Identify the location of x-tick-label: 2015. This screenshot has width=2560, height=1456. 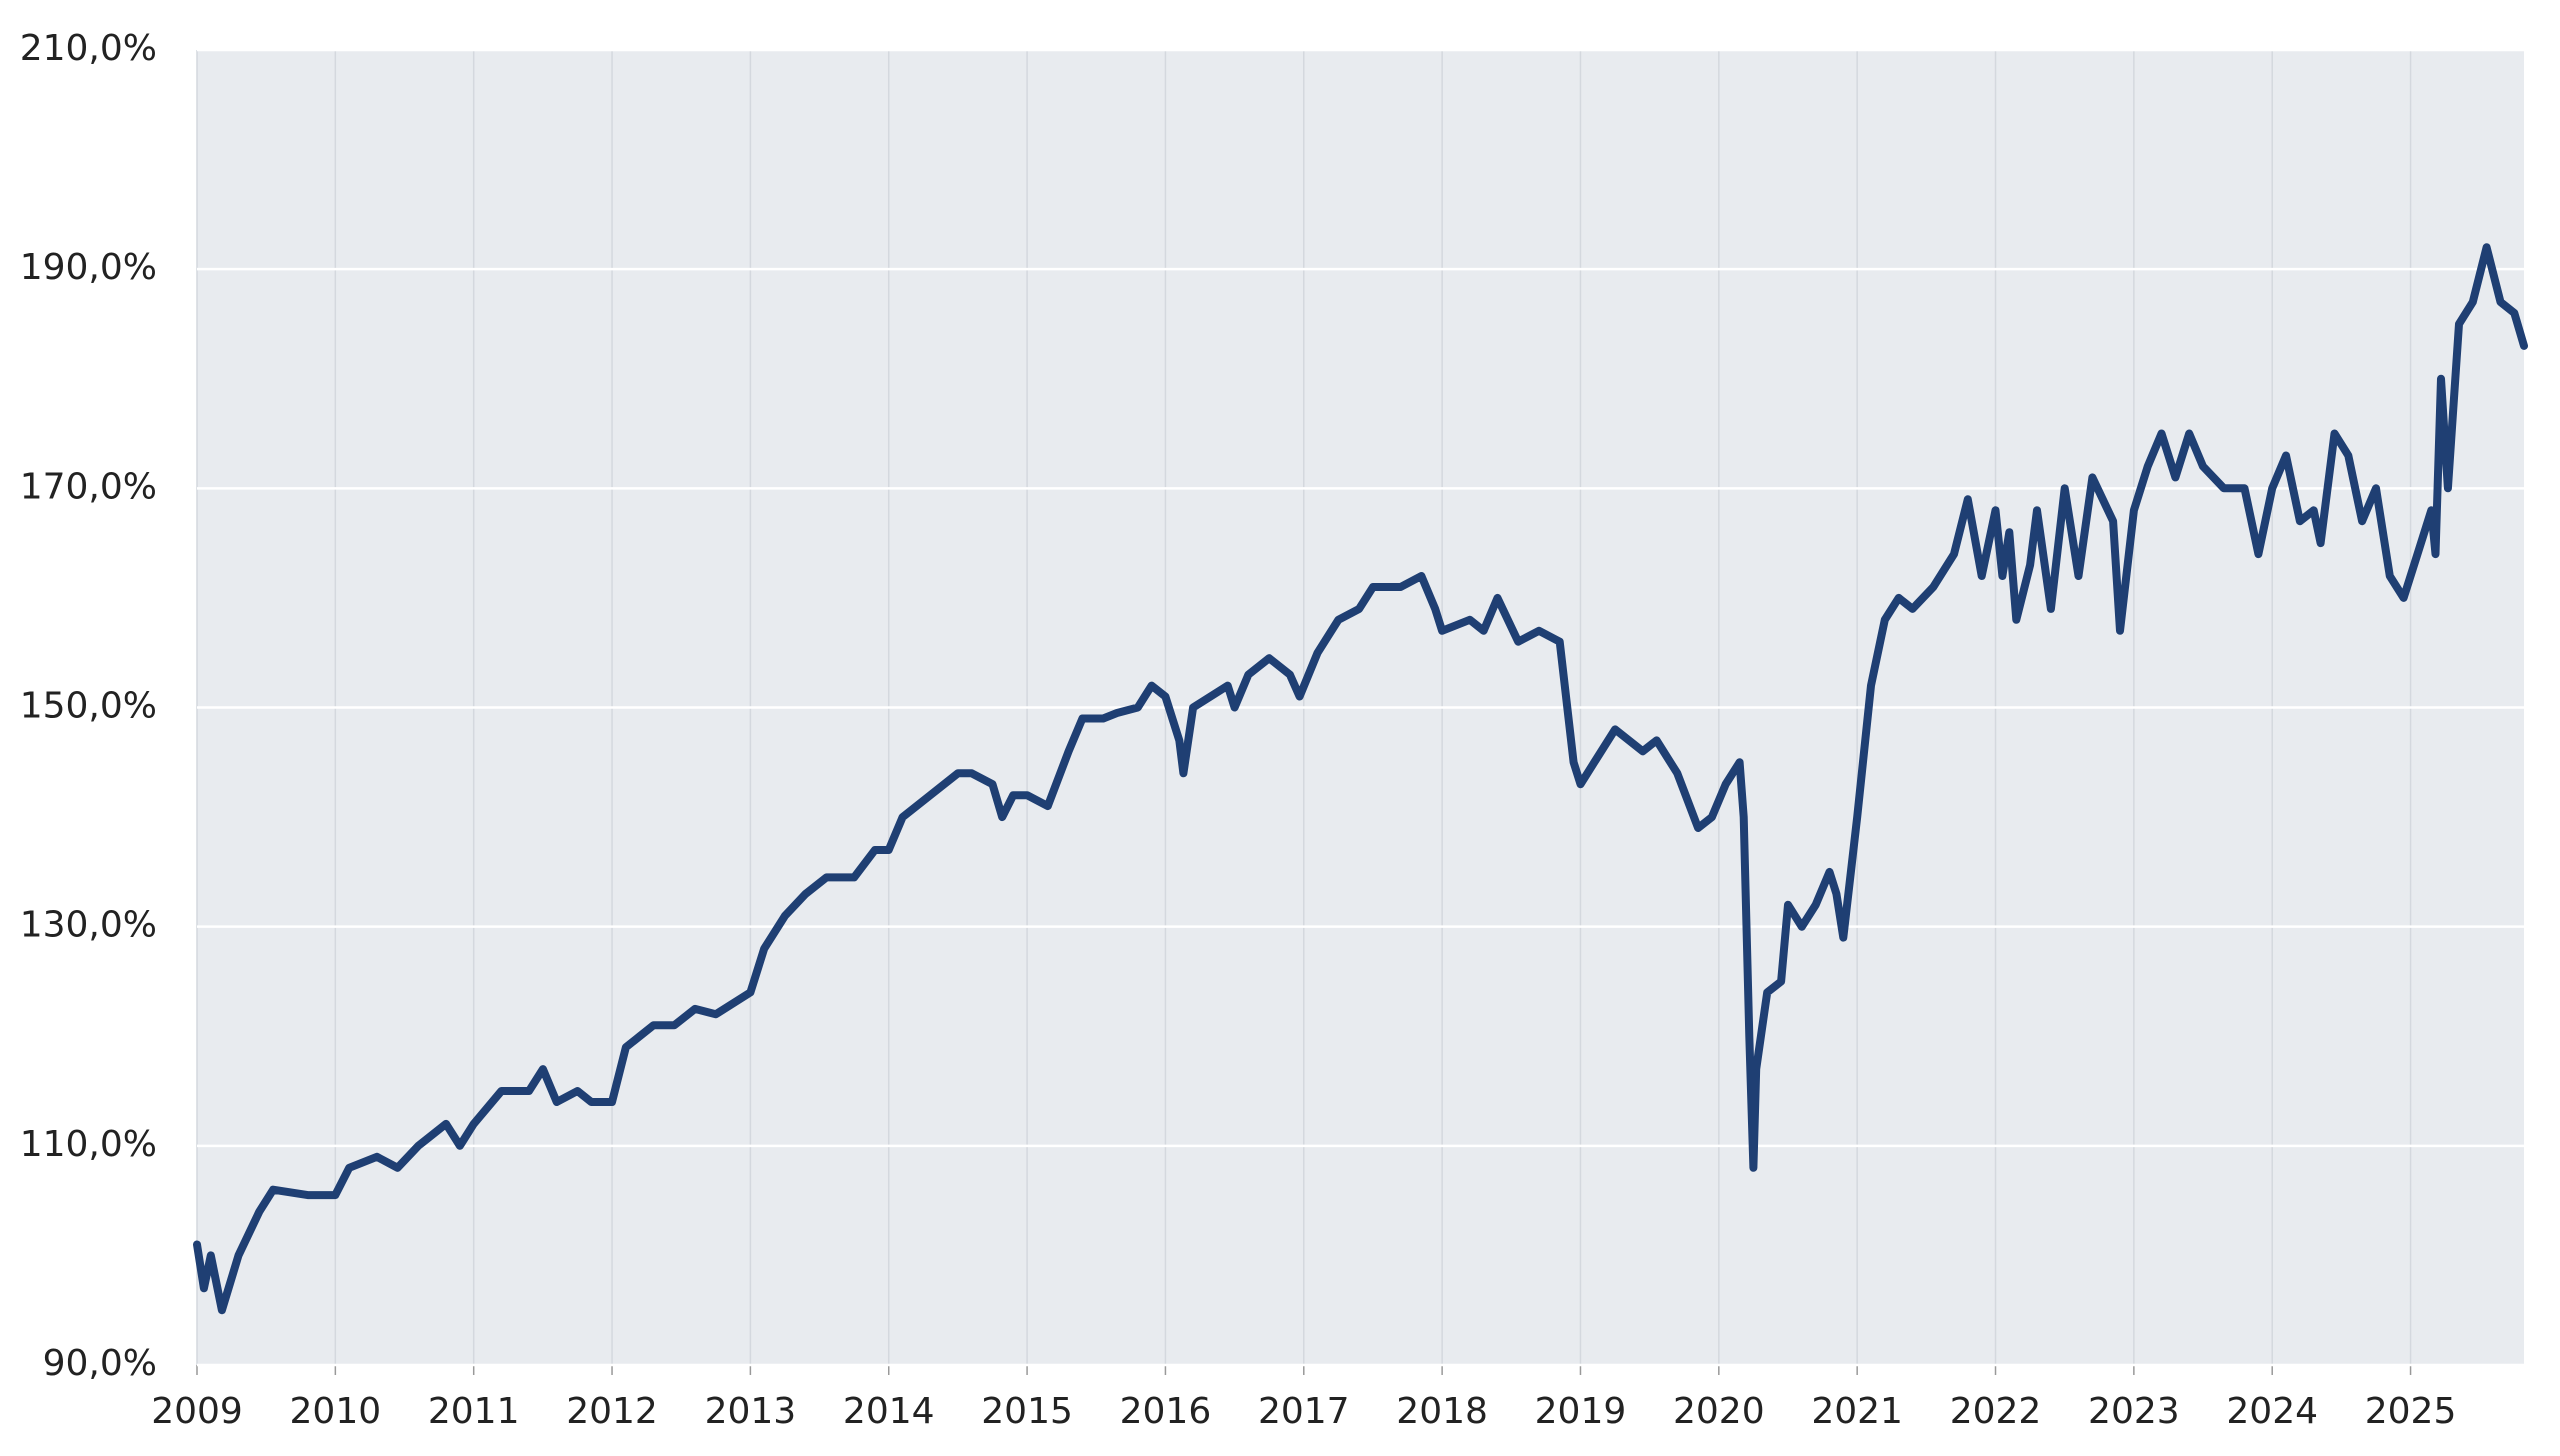
(1027, 1411).